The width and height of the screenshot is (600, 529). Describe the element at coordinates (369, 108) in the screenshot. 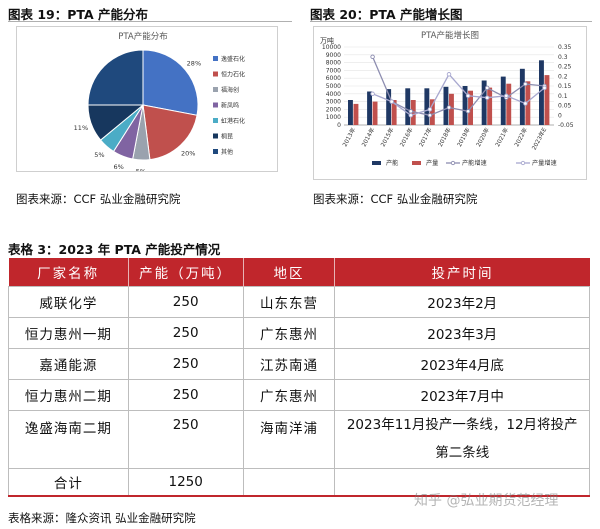

I see `bar-产能-1` at that location.